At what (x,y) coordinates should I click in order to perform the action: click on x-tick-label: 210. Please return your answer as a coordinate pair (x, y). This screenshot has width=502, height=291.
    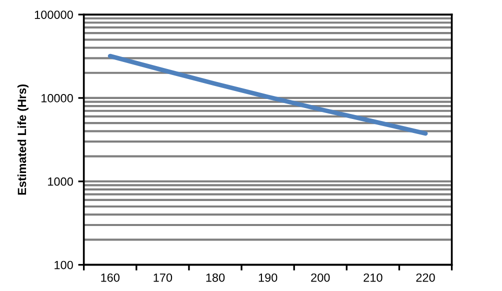
    Looking at the image, I should click on (373, 277).